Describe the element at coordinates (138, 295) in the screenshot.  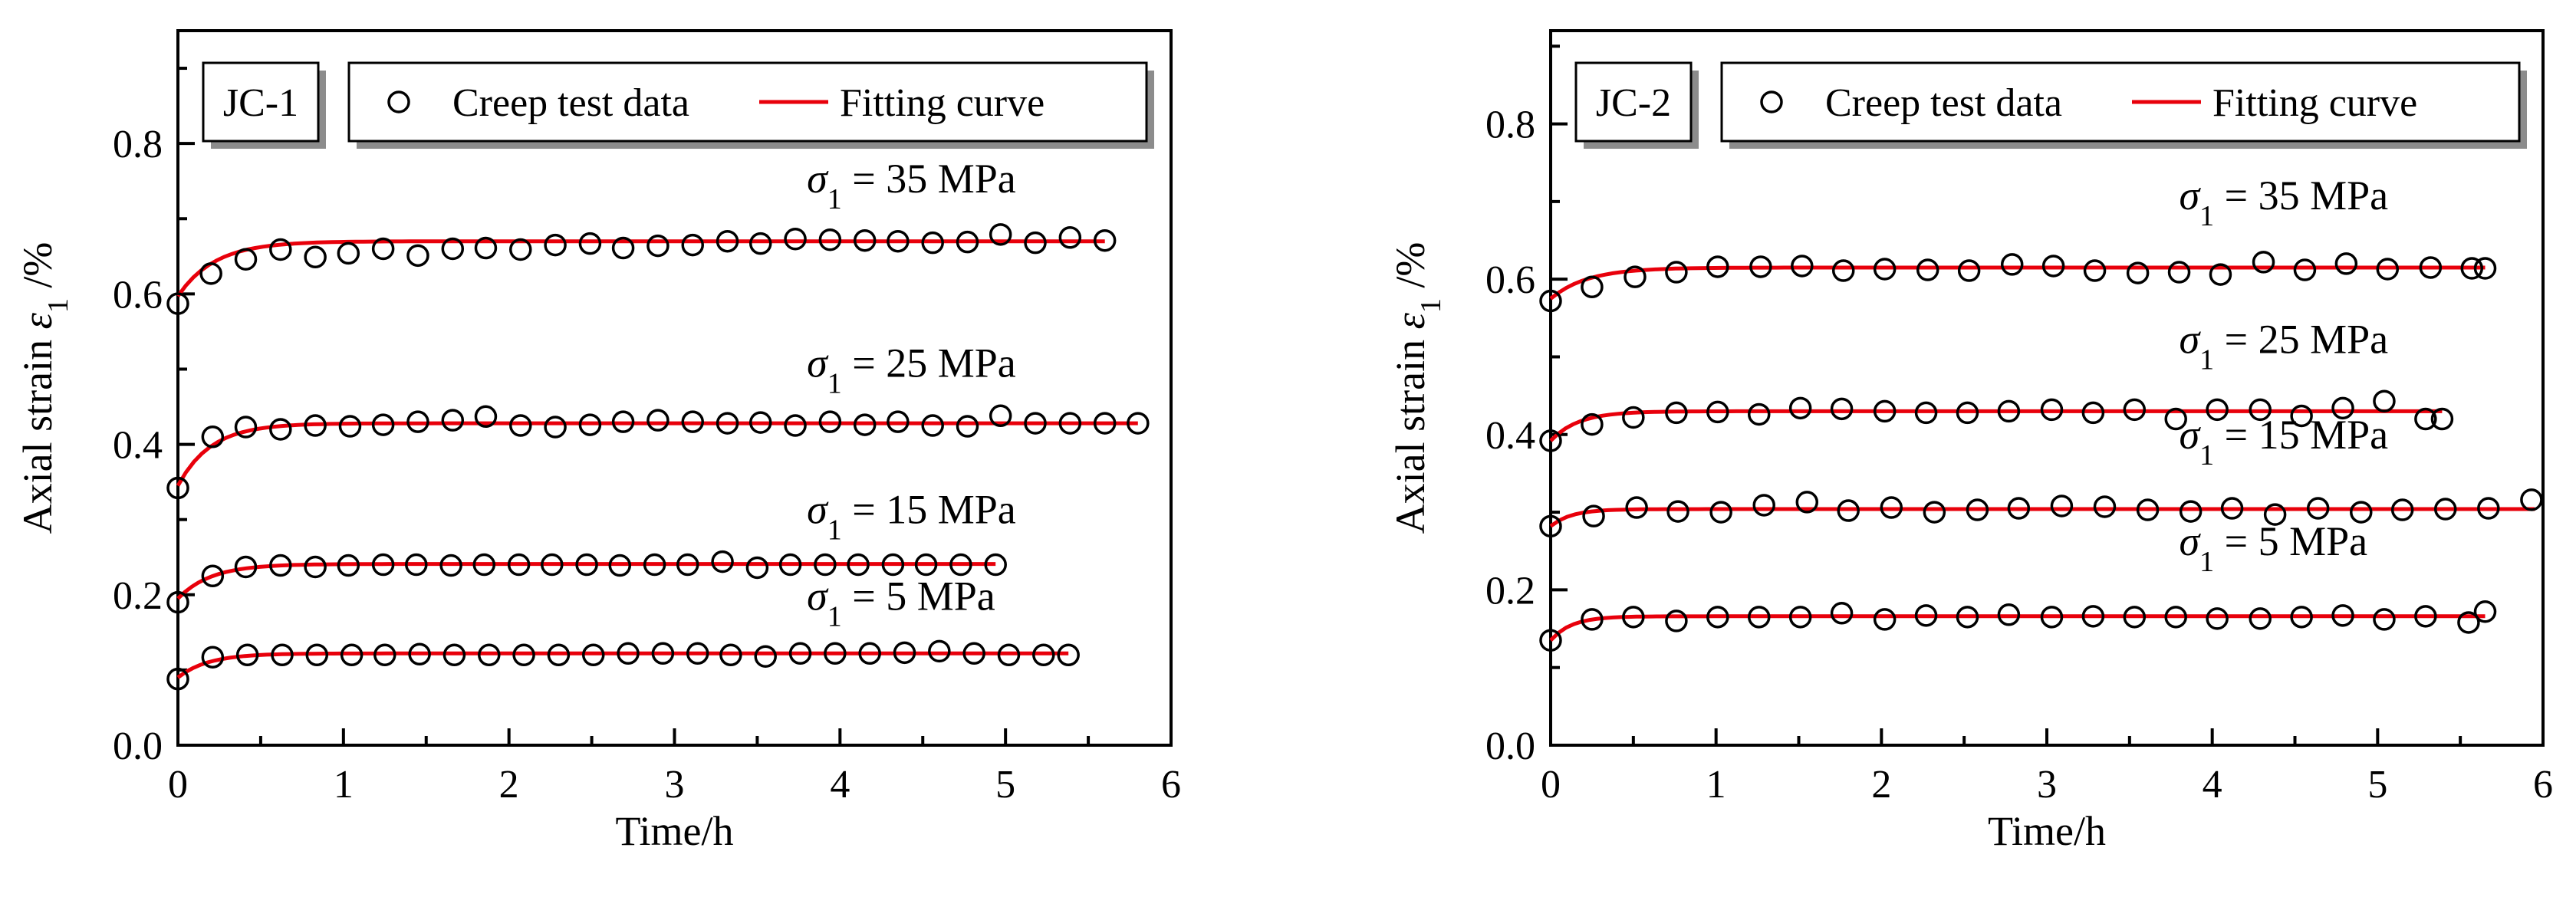
I see `y-tick-label: 0.6` at that location.